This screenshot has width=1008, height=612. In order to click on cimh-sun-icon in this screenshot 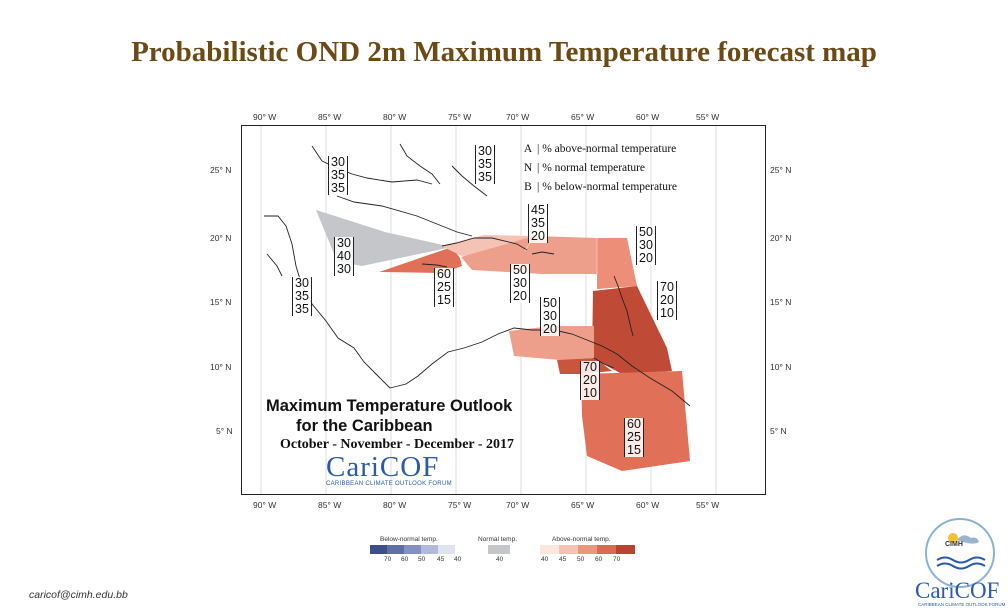, I will do `click(961, 551)`.